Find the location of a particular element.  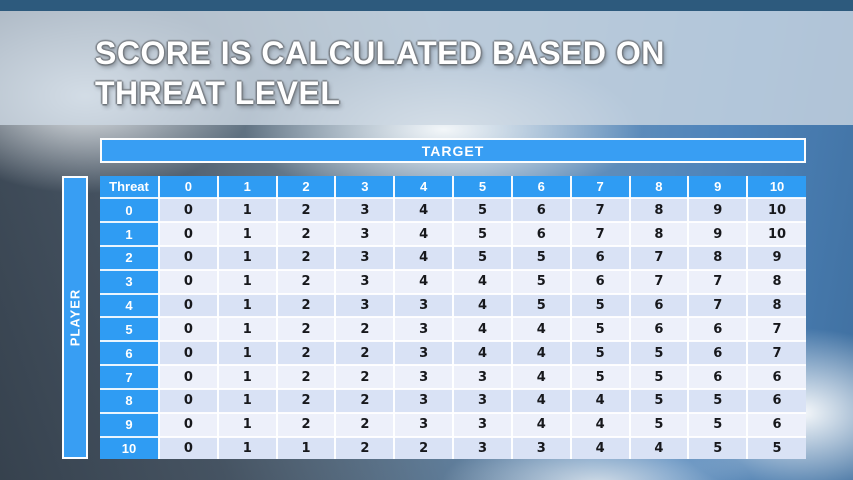

threat-row-label: 10 is located at coordinates (130, 447).